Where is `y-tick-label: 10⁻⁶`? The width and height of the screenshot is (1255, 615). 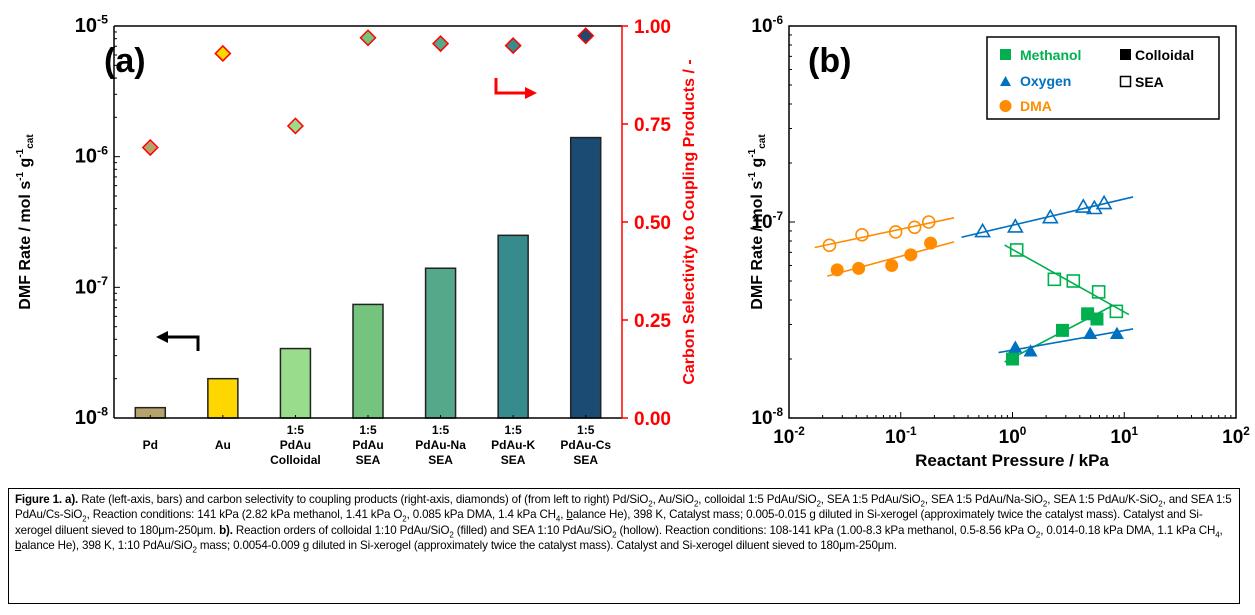
y-tick-label: 10⁻⁶ is located at coordinates (91, 155).